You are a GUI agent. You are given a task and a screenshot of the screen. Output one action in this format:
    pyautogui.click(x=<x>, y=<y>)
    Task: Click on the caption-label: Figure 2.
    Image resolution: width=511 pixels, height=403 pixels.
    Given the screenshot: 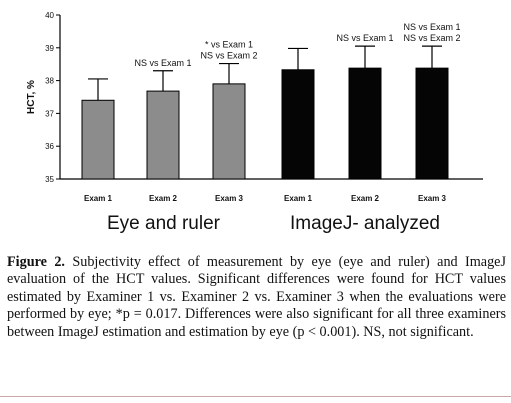 What is the action you would take?
    pyautogui.click(x=36, y=262)
    